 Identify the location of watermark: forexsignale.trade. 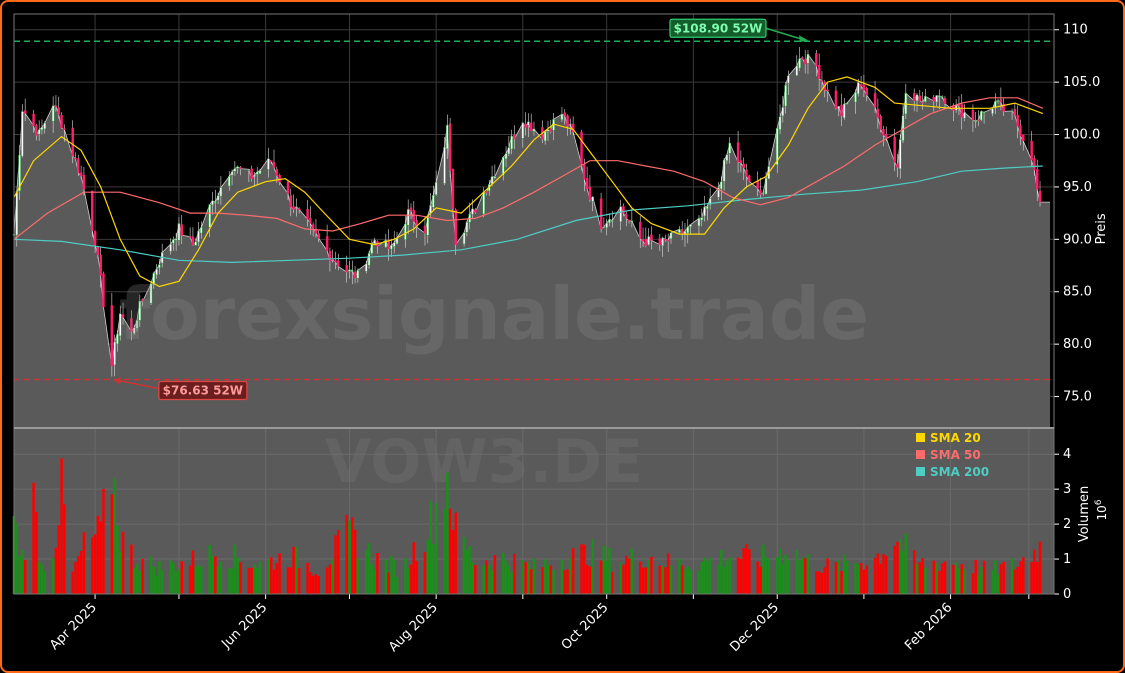
(494, 314).